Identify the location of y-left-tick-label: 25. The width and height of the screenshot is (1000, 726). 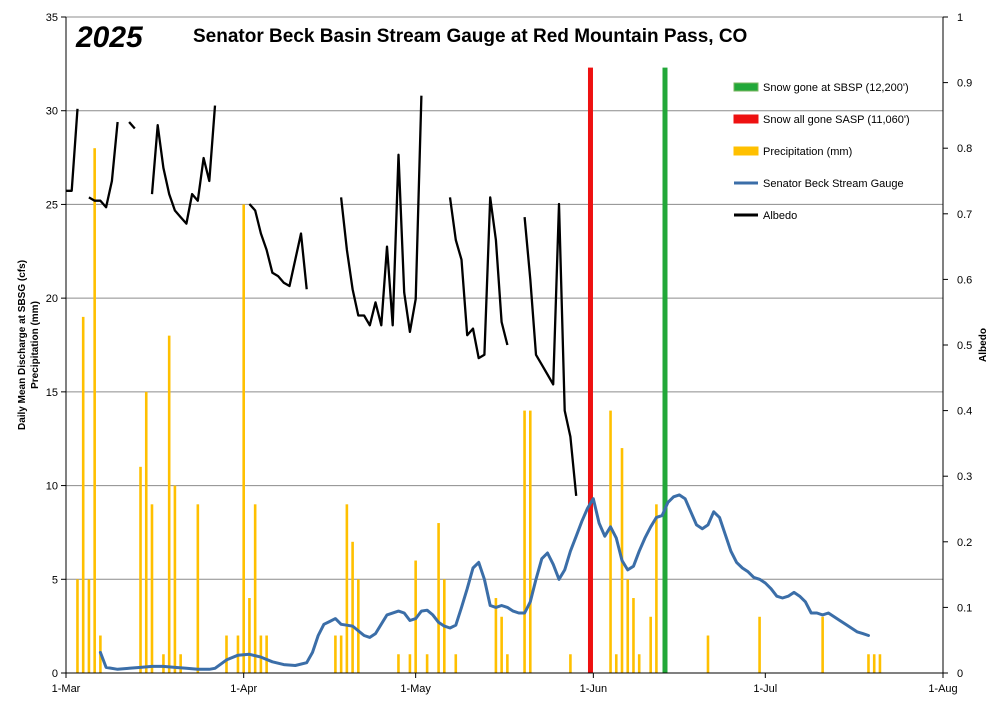
(52, 205).